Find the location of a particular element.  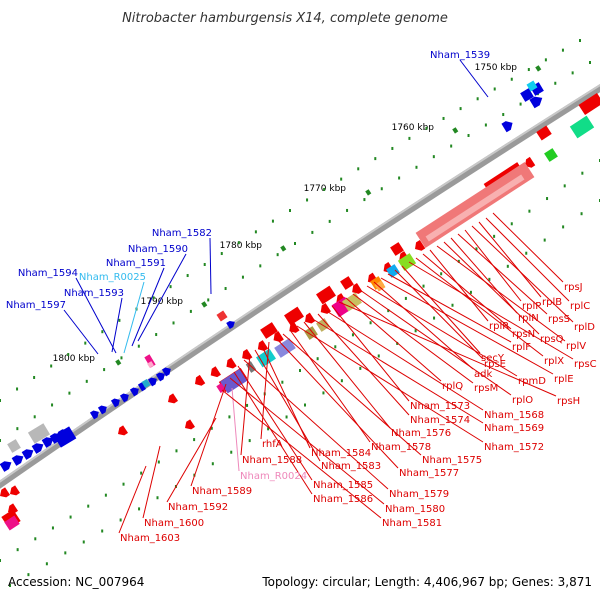

gene-label: rpsM is located at coordinates (486, 388).